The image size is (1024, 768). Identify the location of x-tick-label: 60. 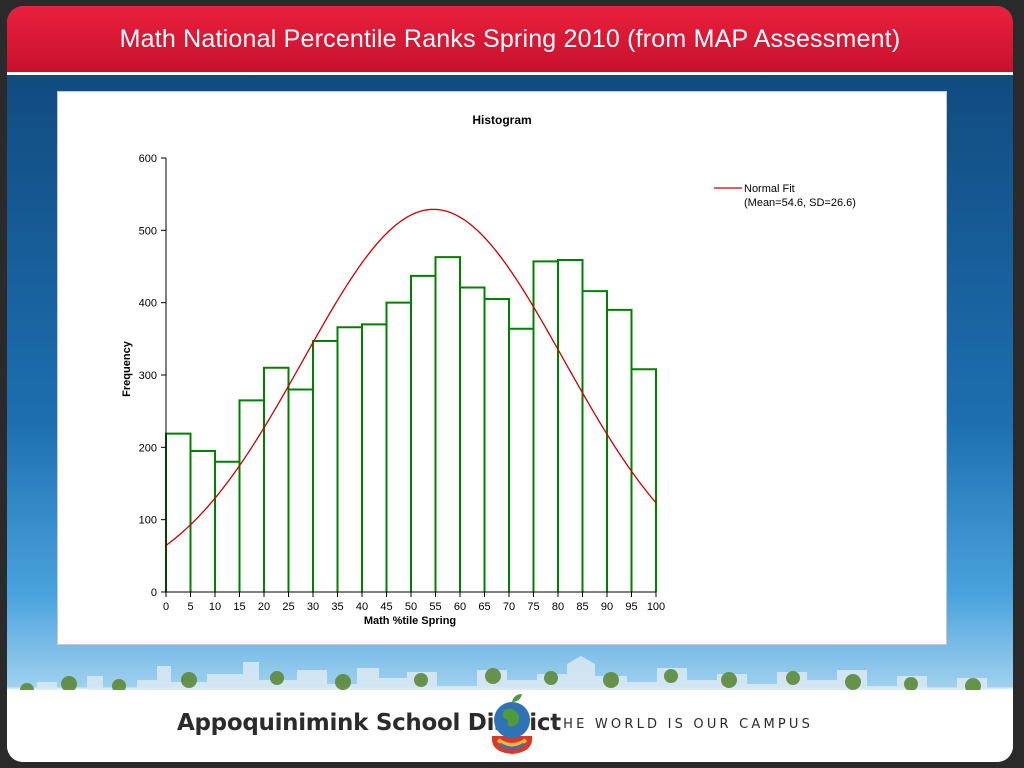
(460, 607).